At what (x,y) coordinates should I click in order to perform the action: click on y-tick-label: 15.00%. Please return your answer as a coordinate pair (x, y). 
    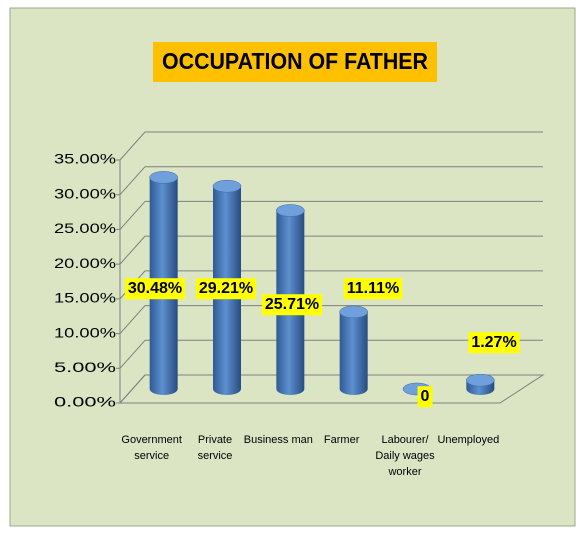
    Looking at the image, I should click on (85, 298).